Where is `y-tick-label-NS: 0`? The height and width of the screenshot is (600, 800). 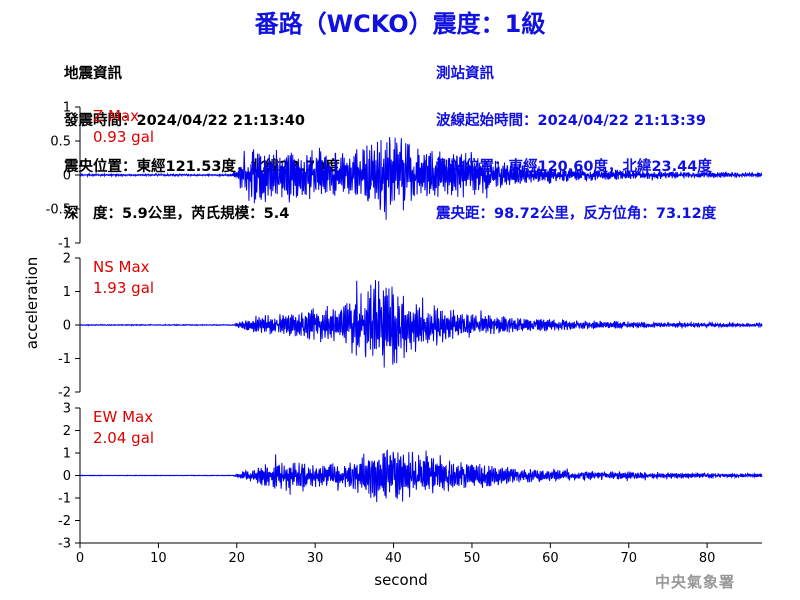 y-tick-label-NS: 0 is located at coordinates (67, 326).